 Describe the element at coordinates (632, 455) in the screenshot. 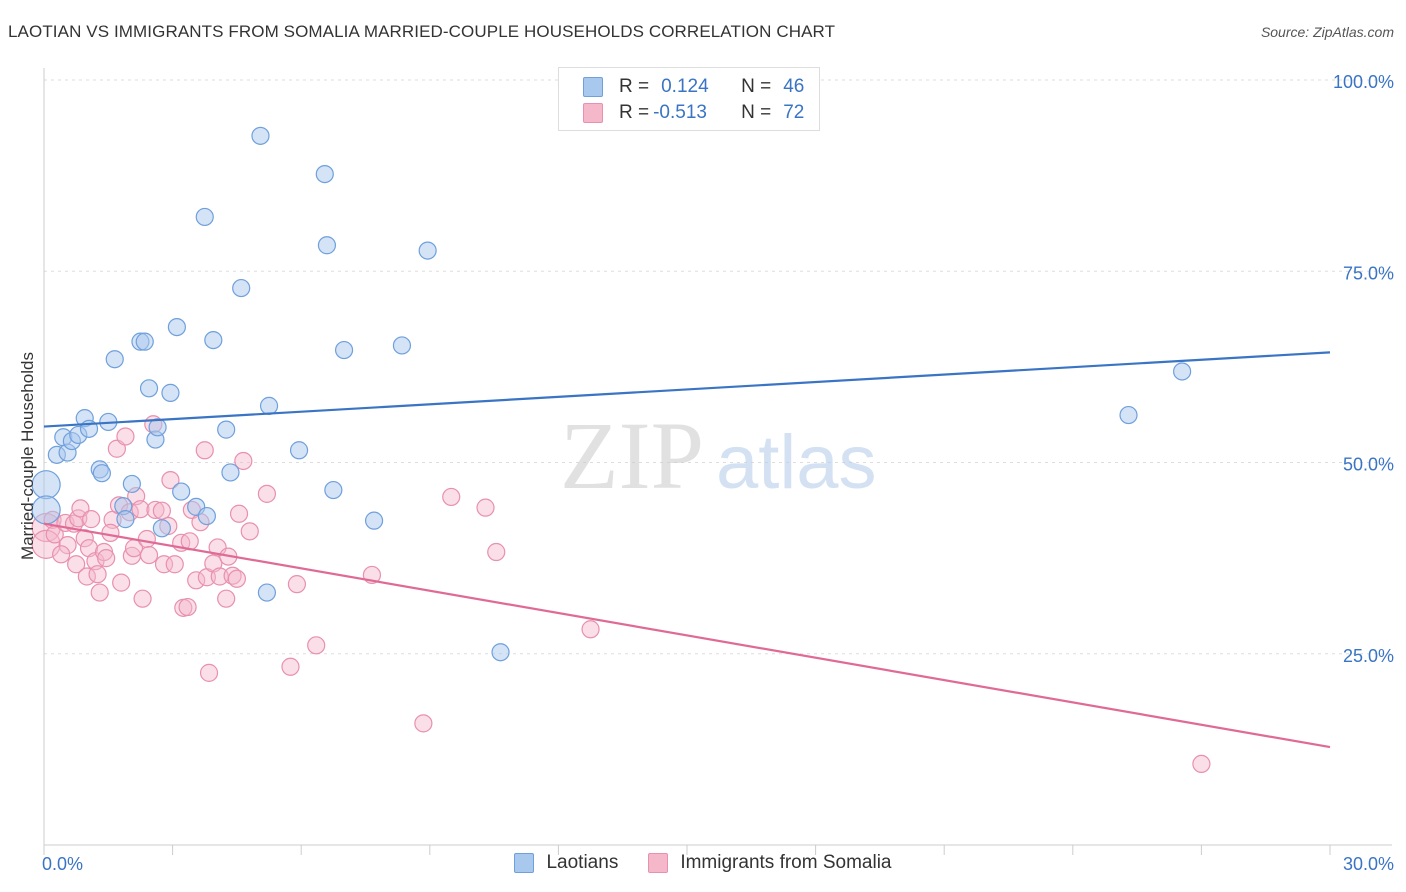

I see `watermark-zip: ZIP` at that location.